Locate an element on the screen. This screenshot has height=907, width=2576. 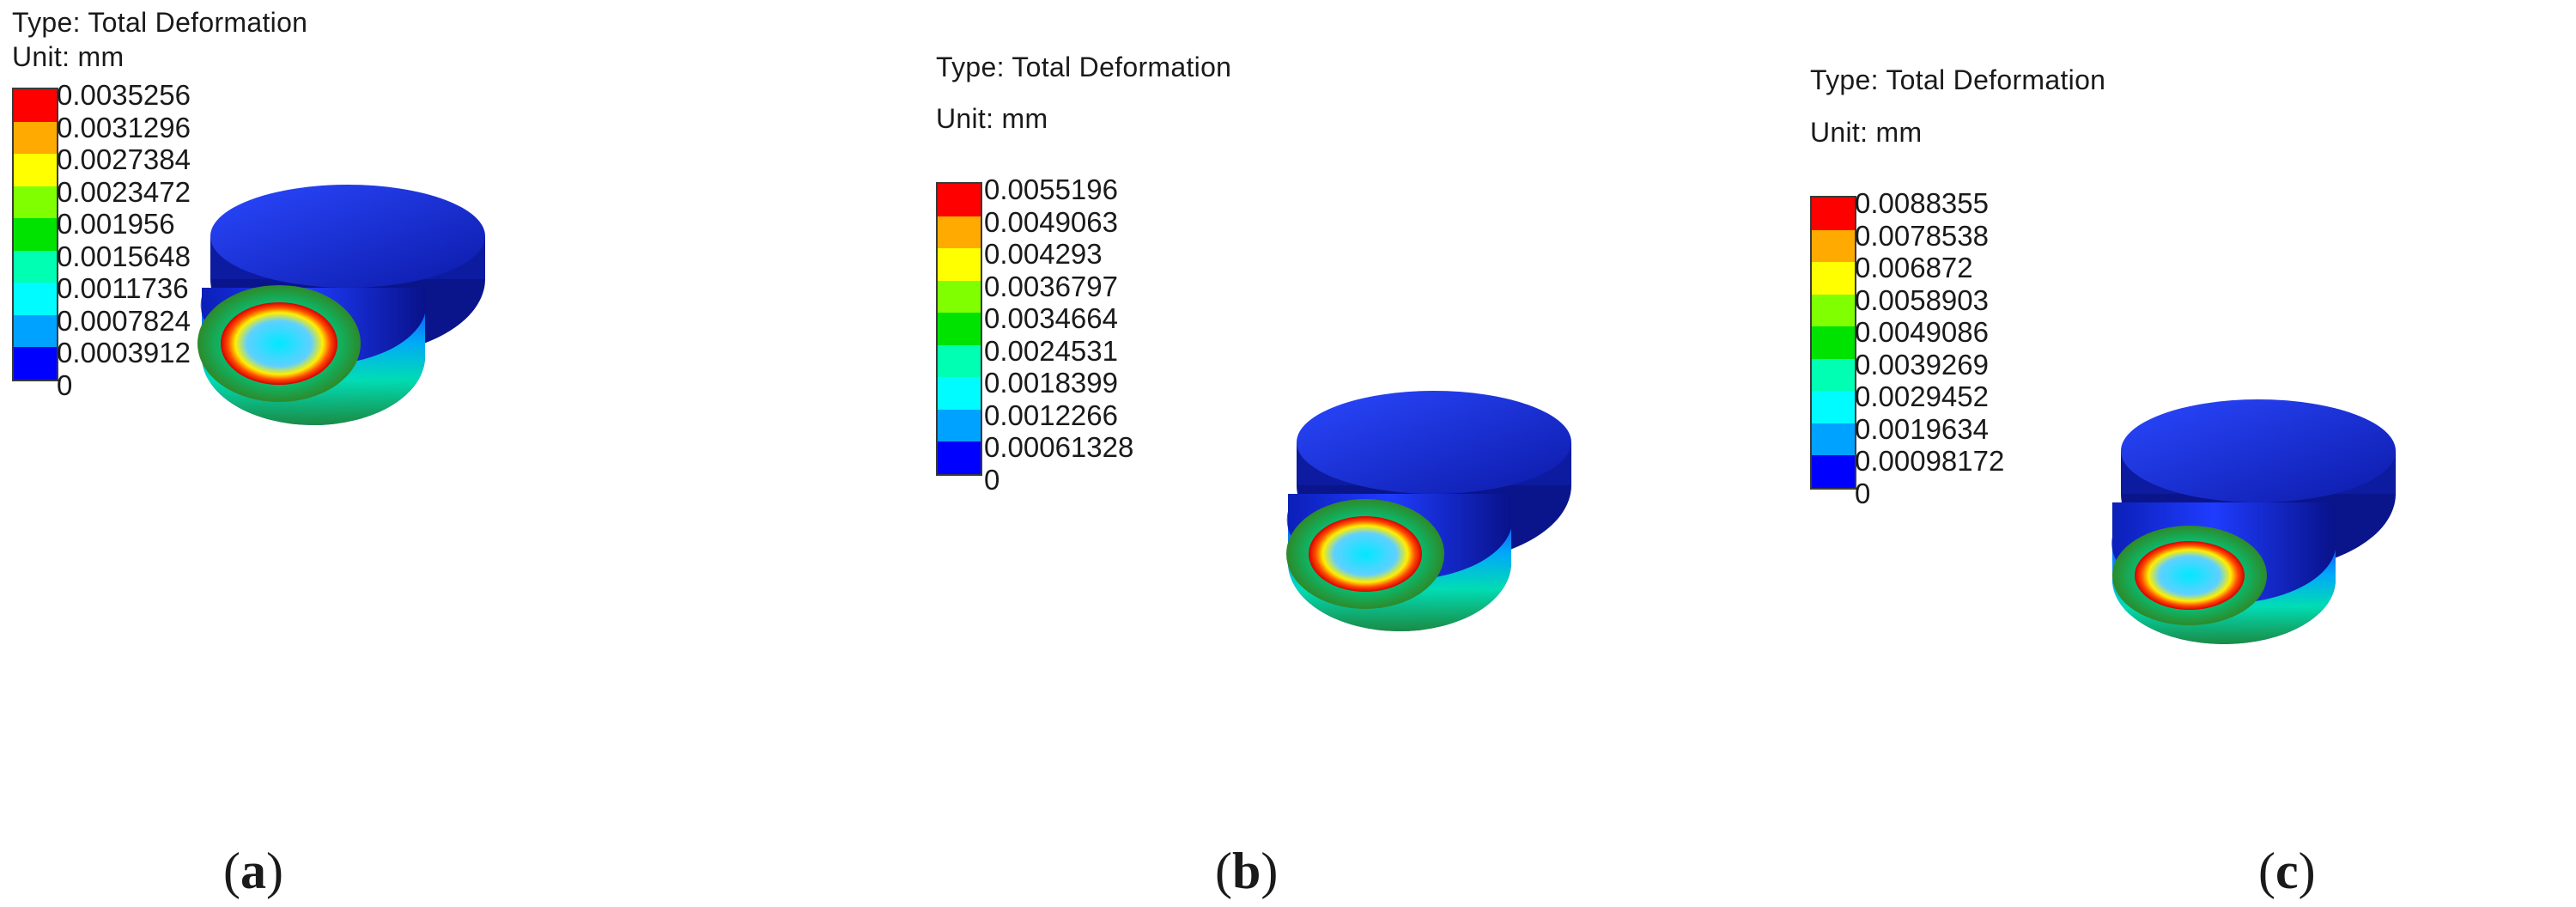
legend-tick-label: 0.0088355 is located at coordinates (1922, 203).